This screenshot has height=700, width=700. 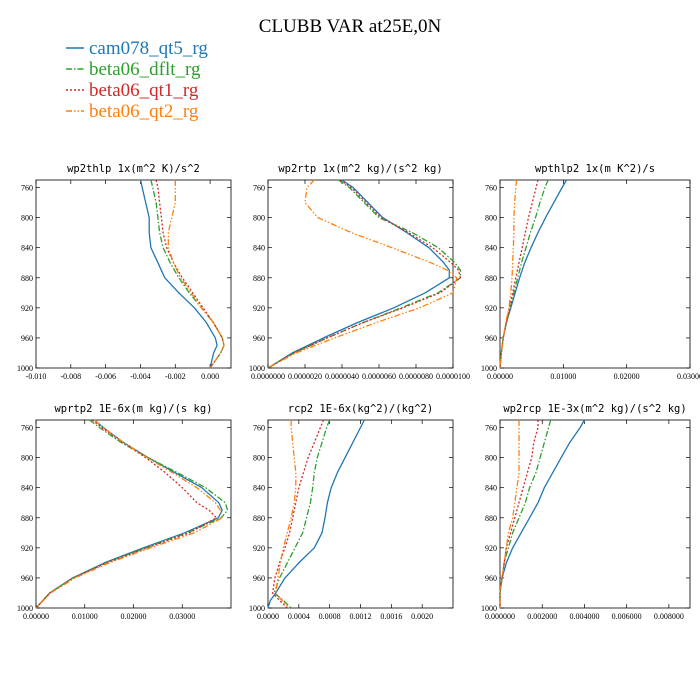 What do you see at coordinates (36, 376) in the screenshot?
I see `x-tick-label: -0.010` at bounding box center [36, 376].